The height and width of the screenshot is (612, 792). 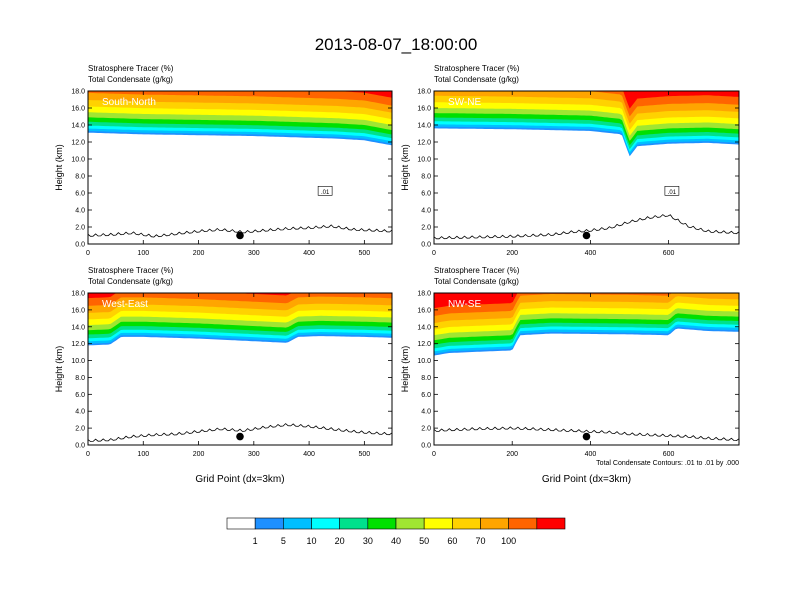 What do you see at coordinates (396, 541) in the screenshot?
I see `colorbar-label: 40` at bounding box center [396, 541].